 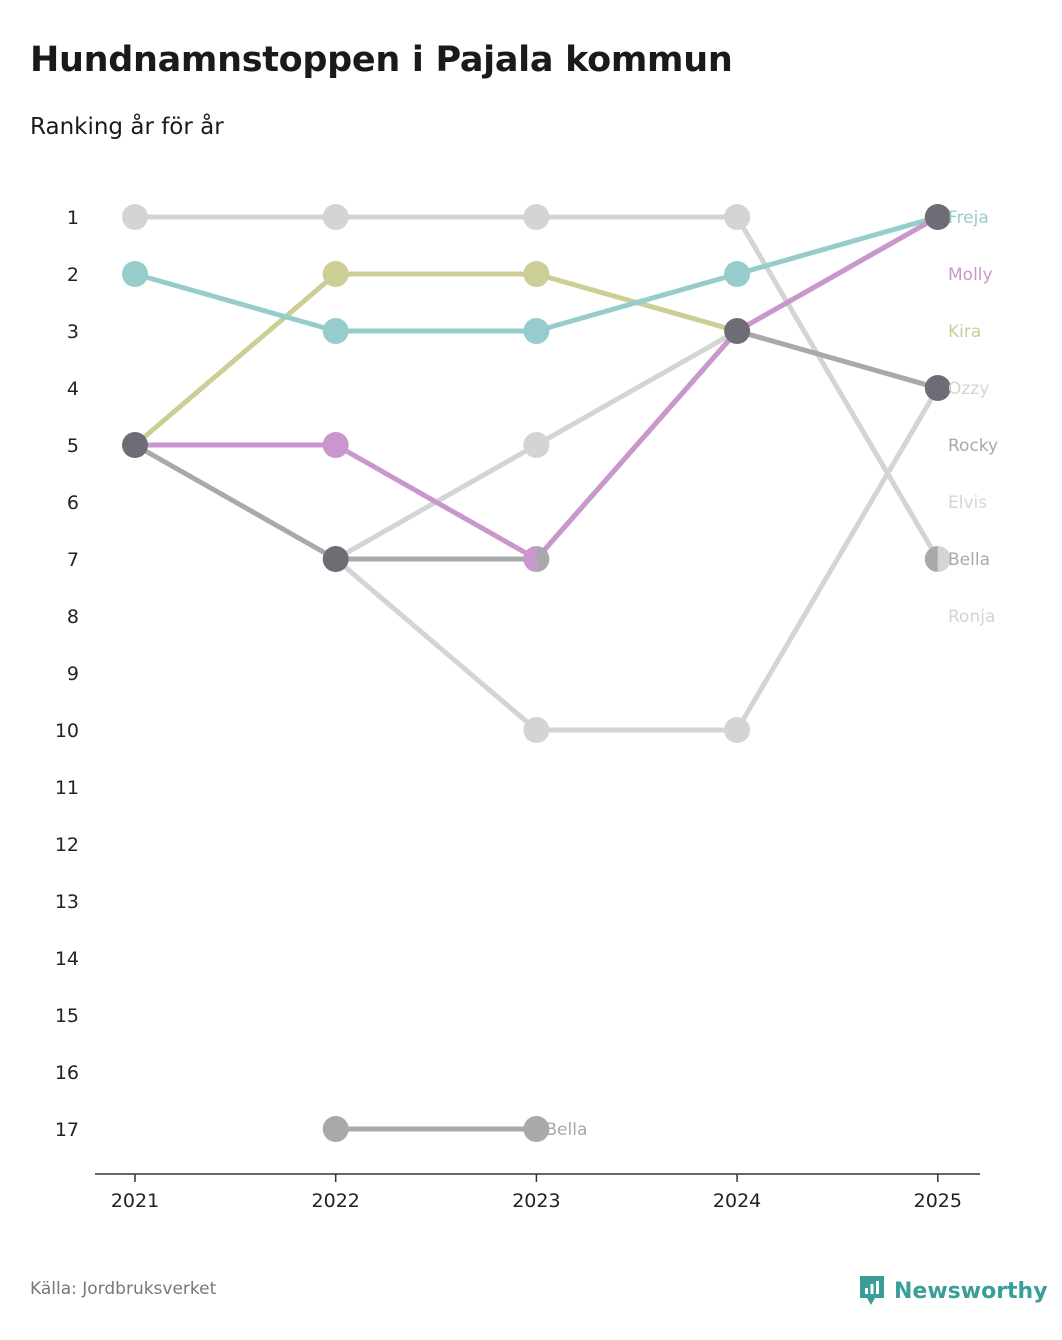 I want to click on chart-title: Hundnamnstoppen i Pajala kommun, so click(x=381, y=60).